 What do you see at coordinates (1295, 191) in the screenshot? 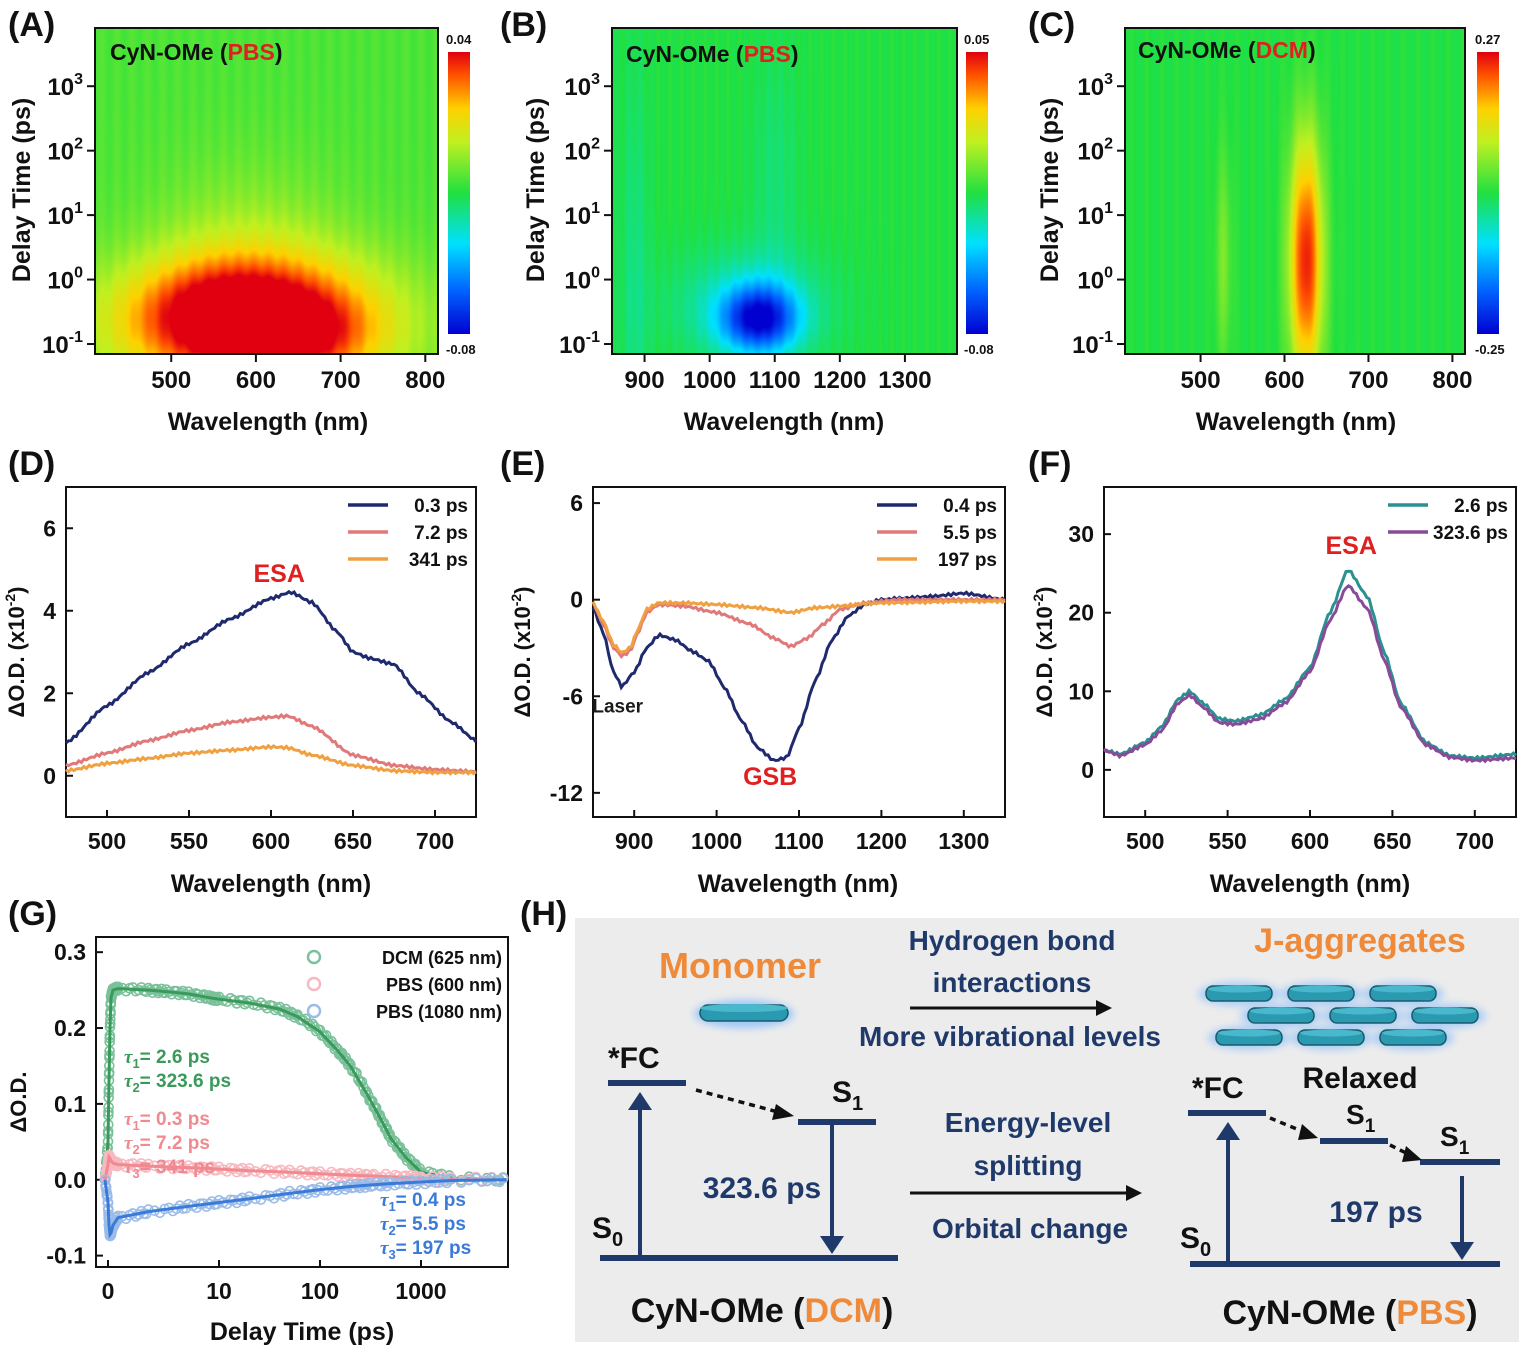
I see `heatmap-c-frame` at bounding box center [1295, 191].